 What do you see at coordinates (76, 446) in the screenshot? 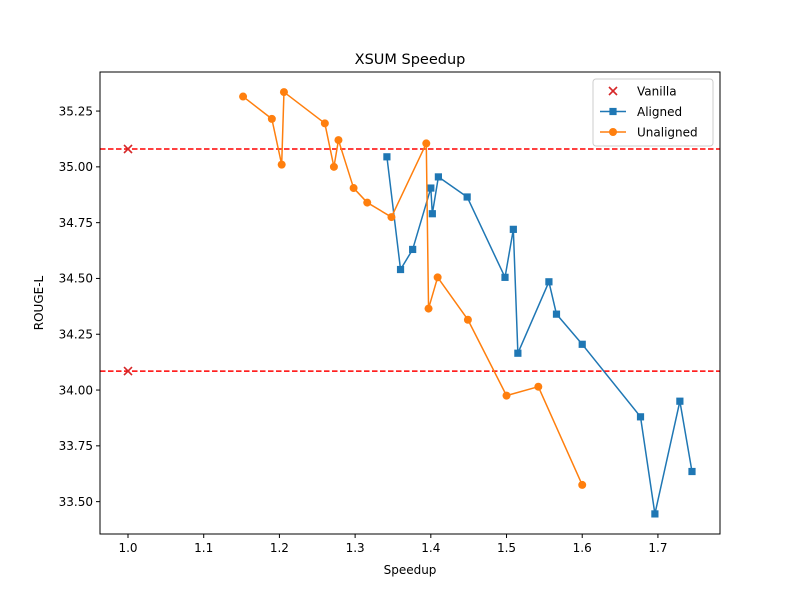
I see `y-tick-label: 33.75` at bounding box center [76, 446].